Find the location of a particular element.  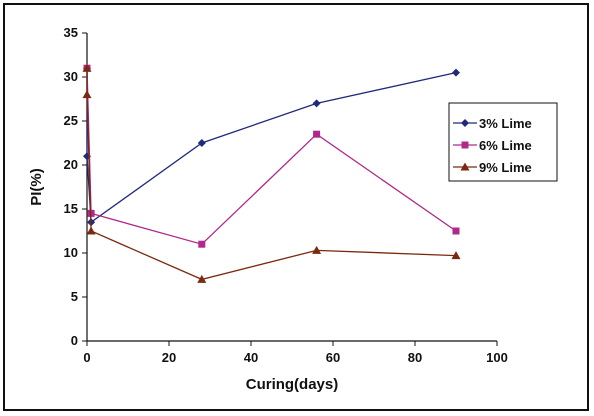

legend-label: 6% Lime is located at coordinates (505, 145).